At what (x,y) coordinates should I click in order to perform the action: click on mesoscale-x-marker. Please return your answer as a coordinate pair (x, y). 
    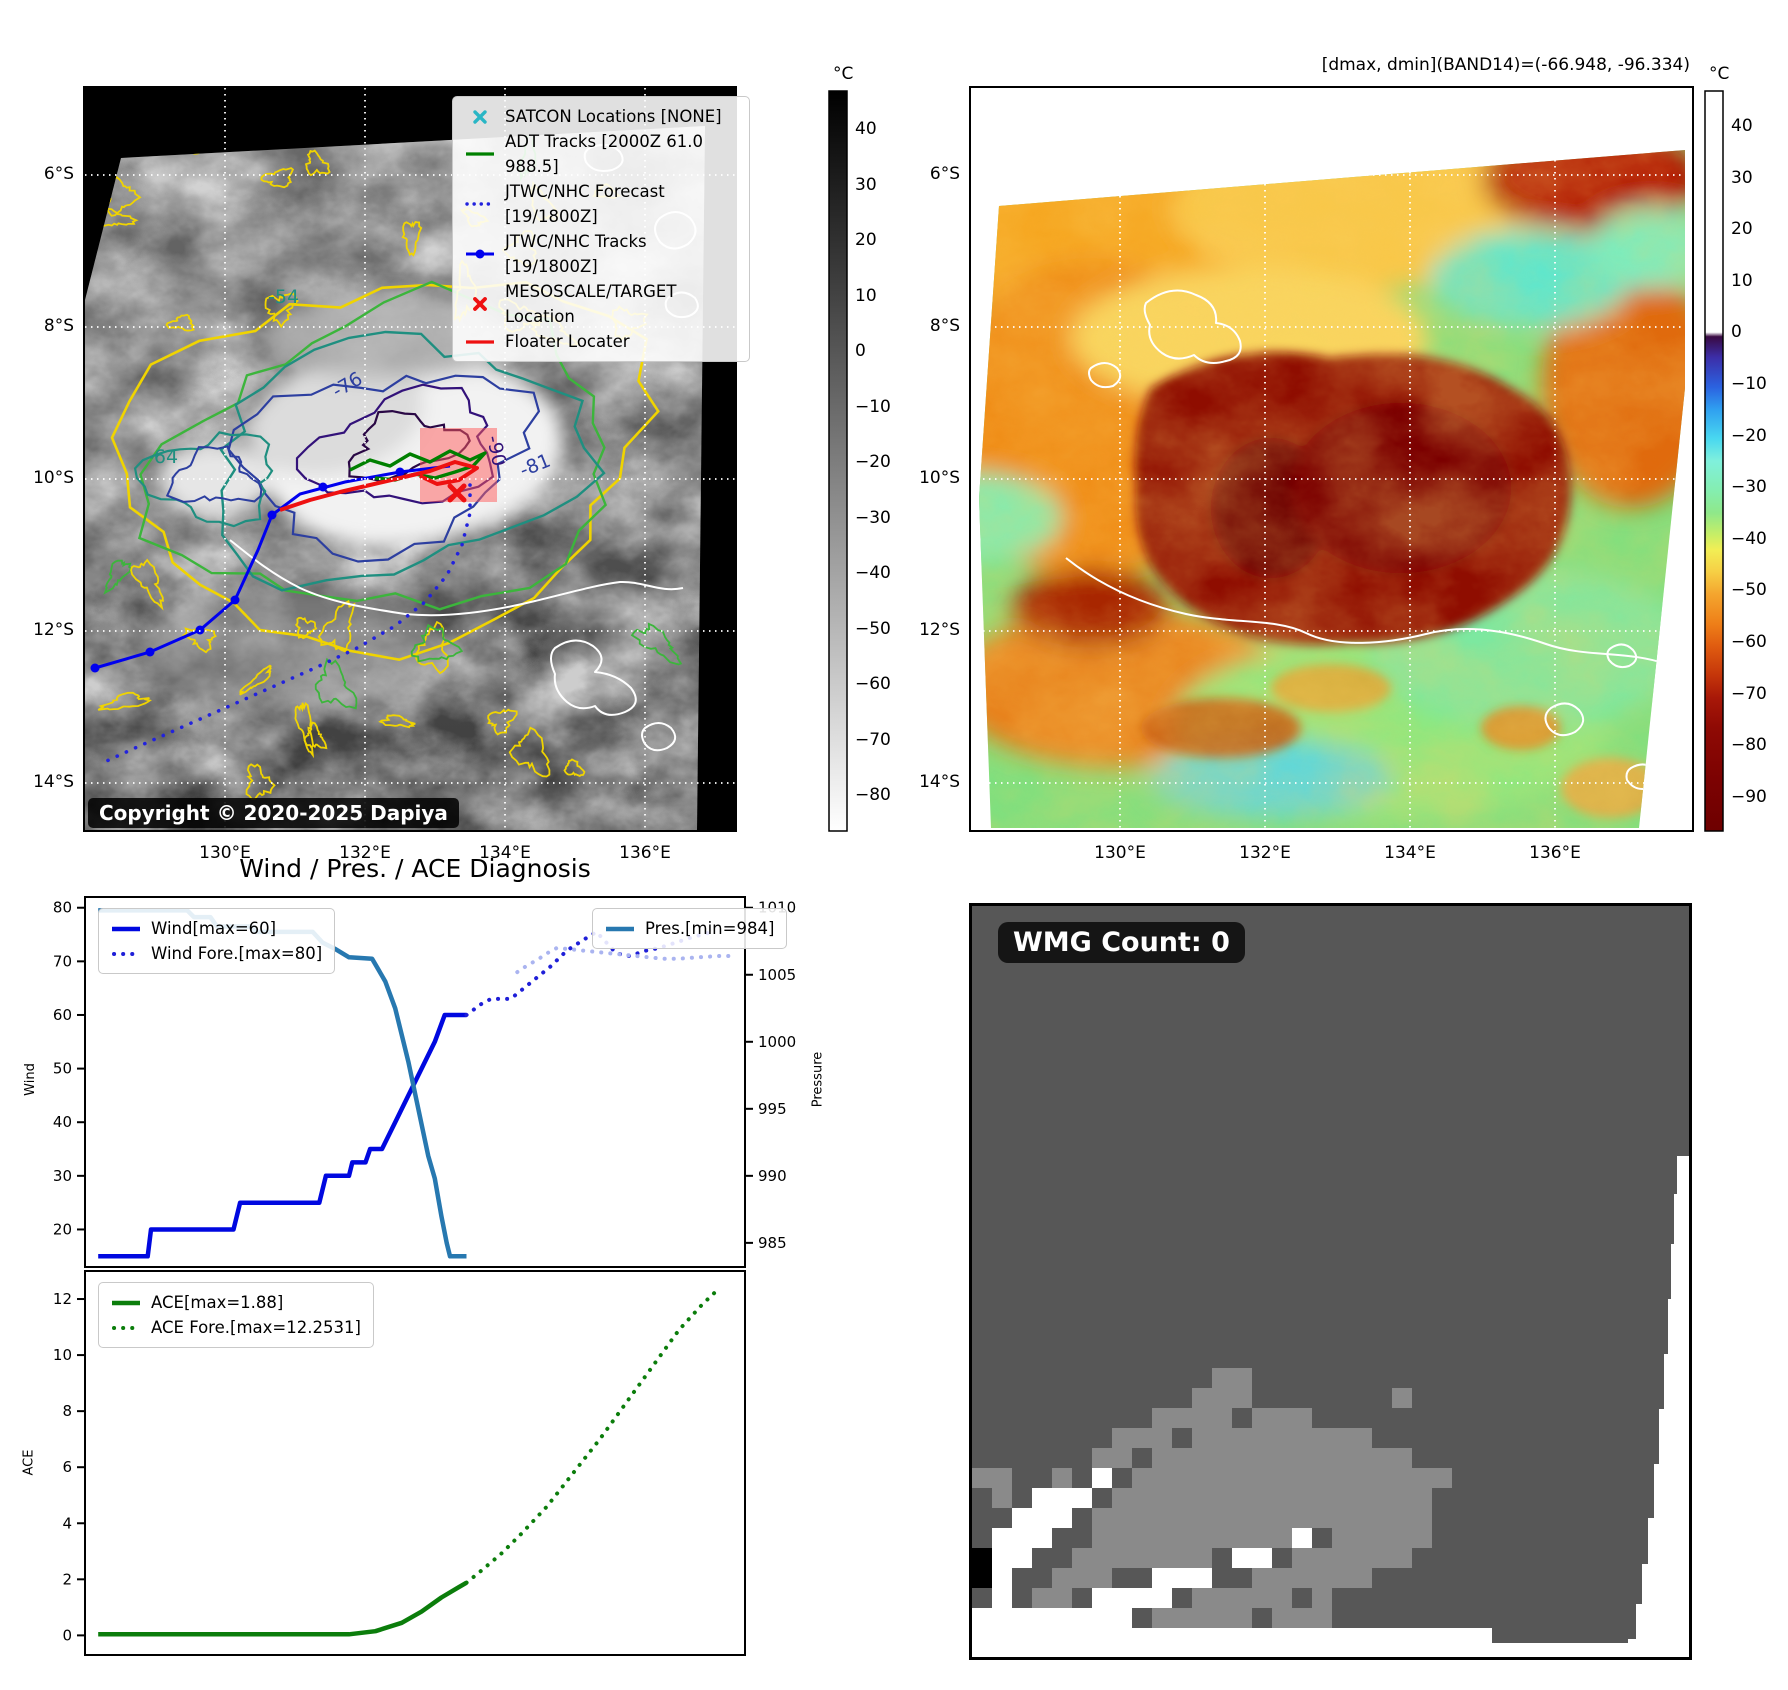
    Looking at the image, I should click on (457, 493).